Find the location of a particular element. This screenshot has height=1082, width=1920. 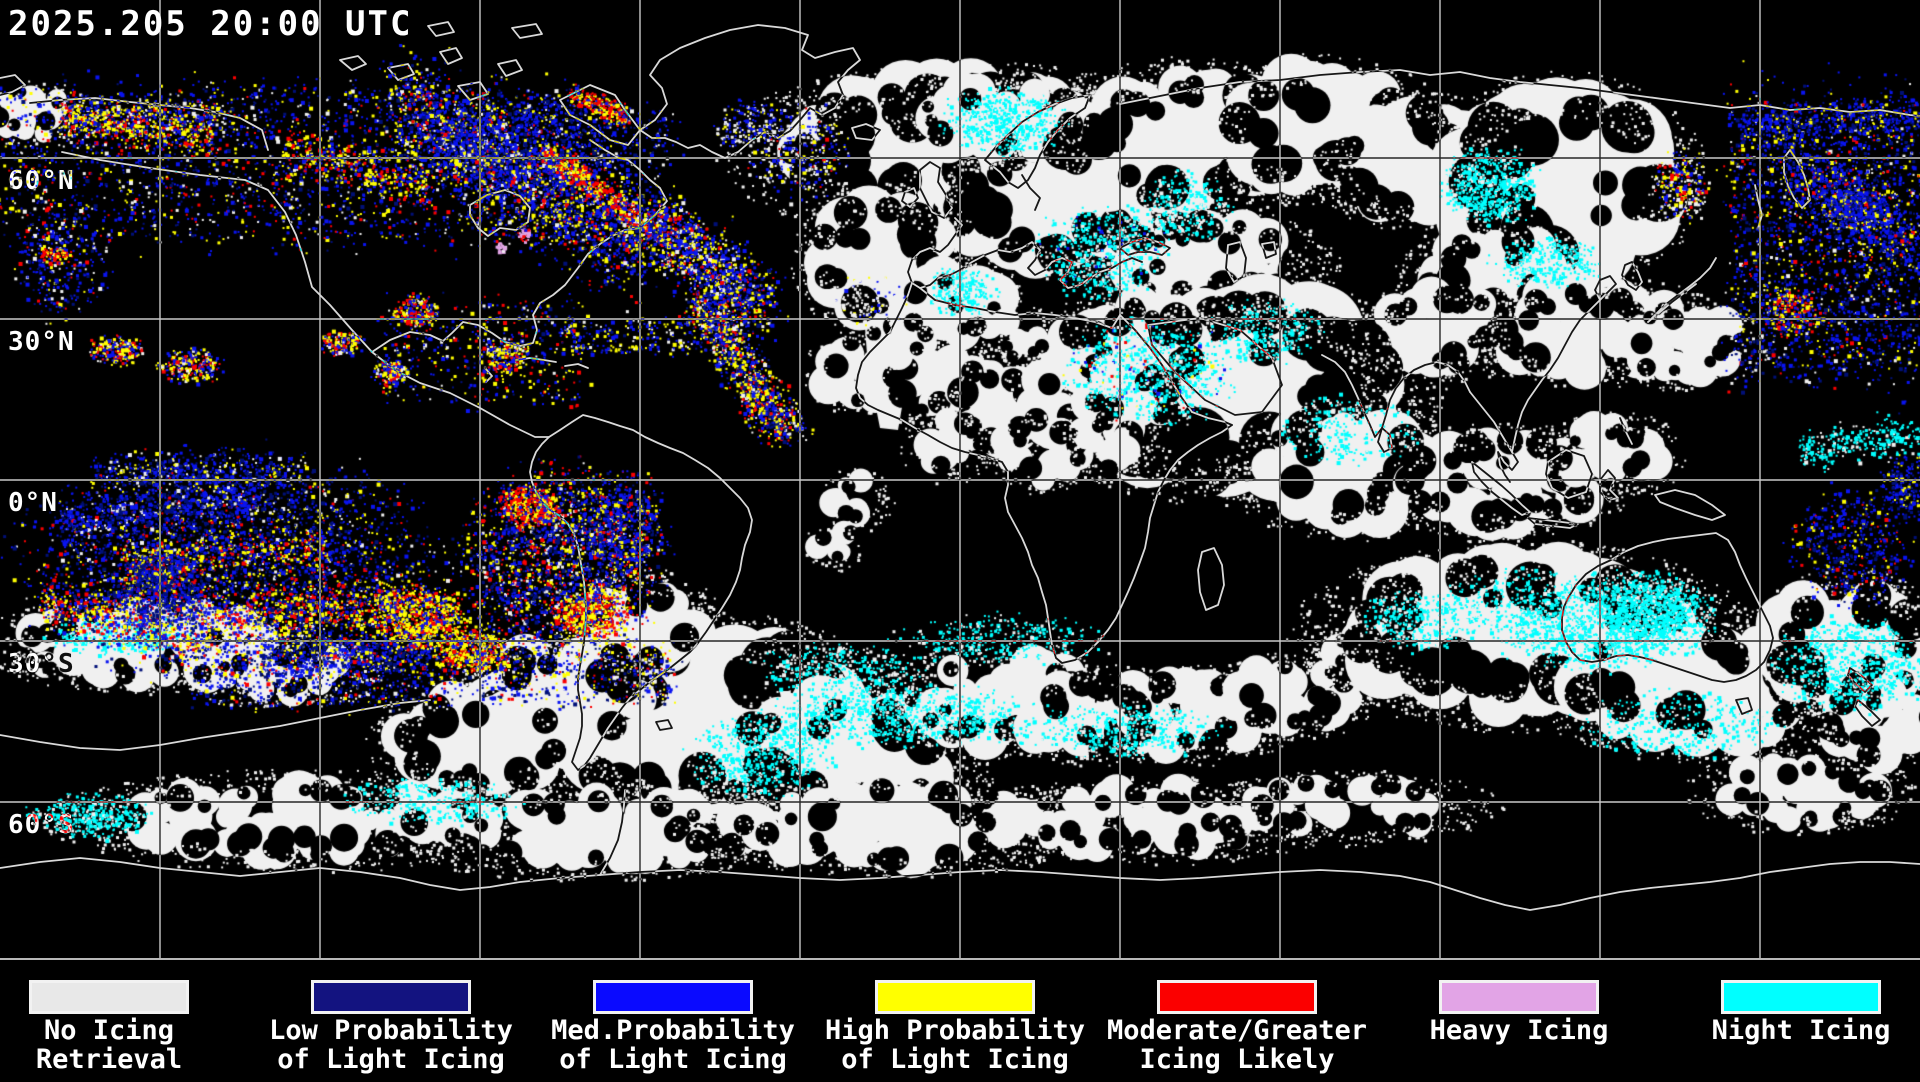

moderate-greater-swatch is located at coordinates (1237, 997).